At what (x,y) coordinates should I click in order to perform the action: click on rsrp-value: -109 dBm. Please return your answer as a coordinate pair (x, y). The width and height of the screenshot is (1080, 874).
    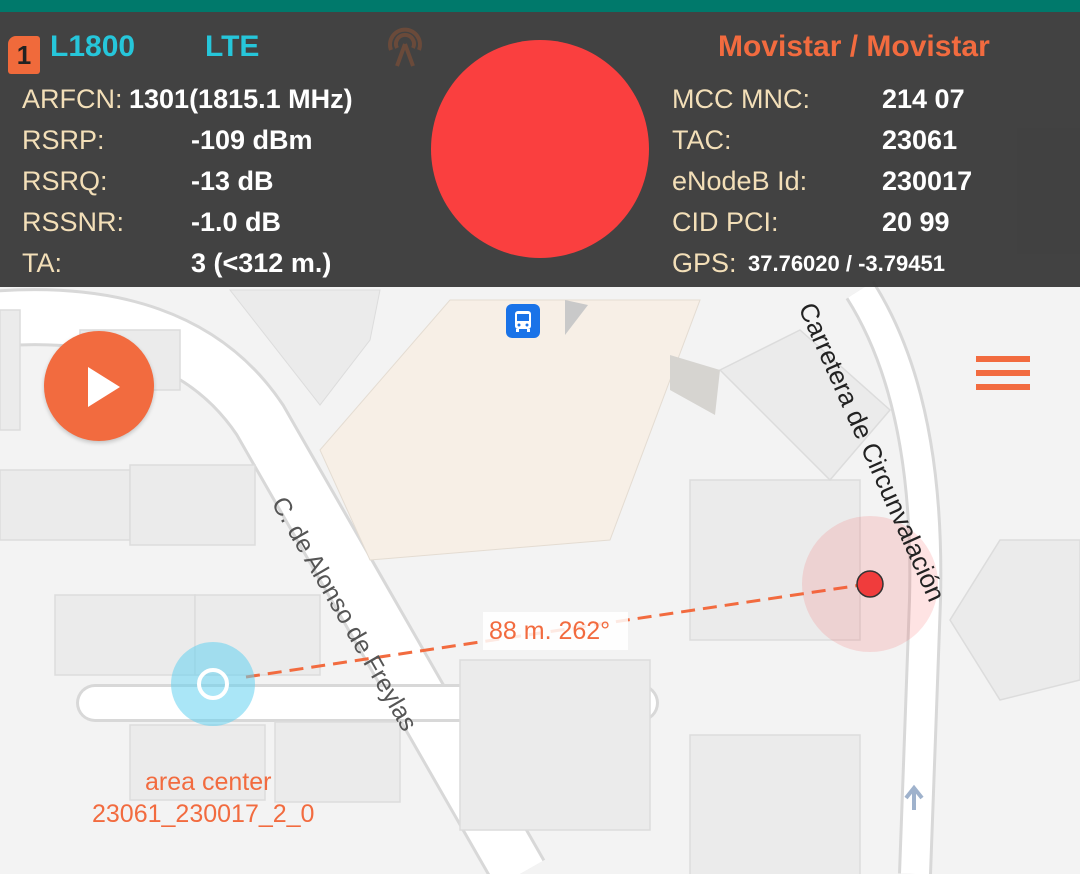
    Looking at the image, I should click on (252, 140).